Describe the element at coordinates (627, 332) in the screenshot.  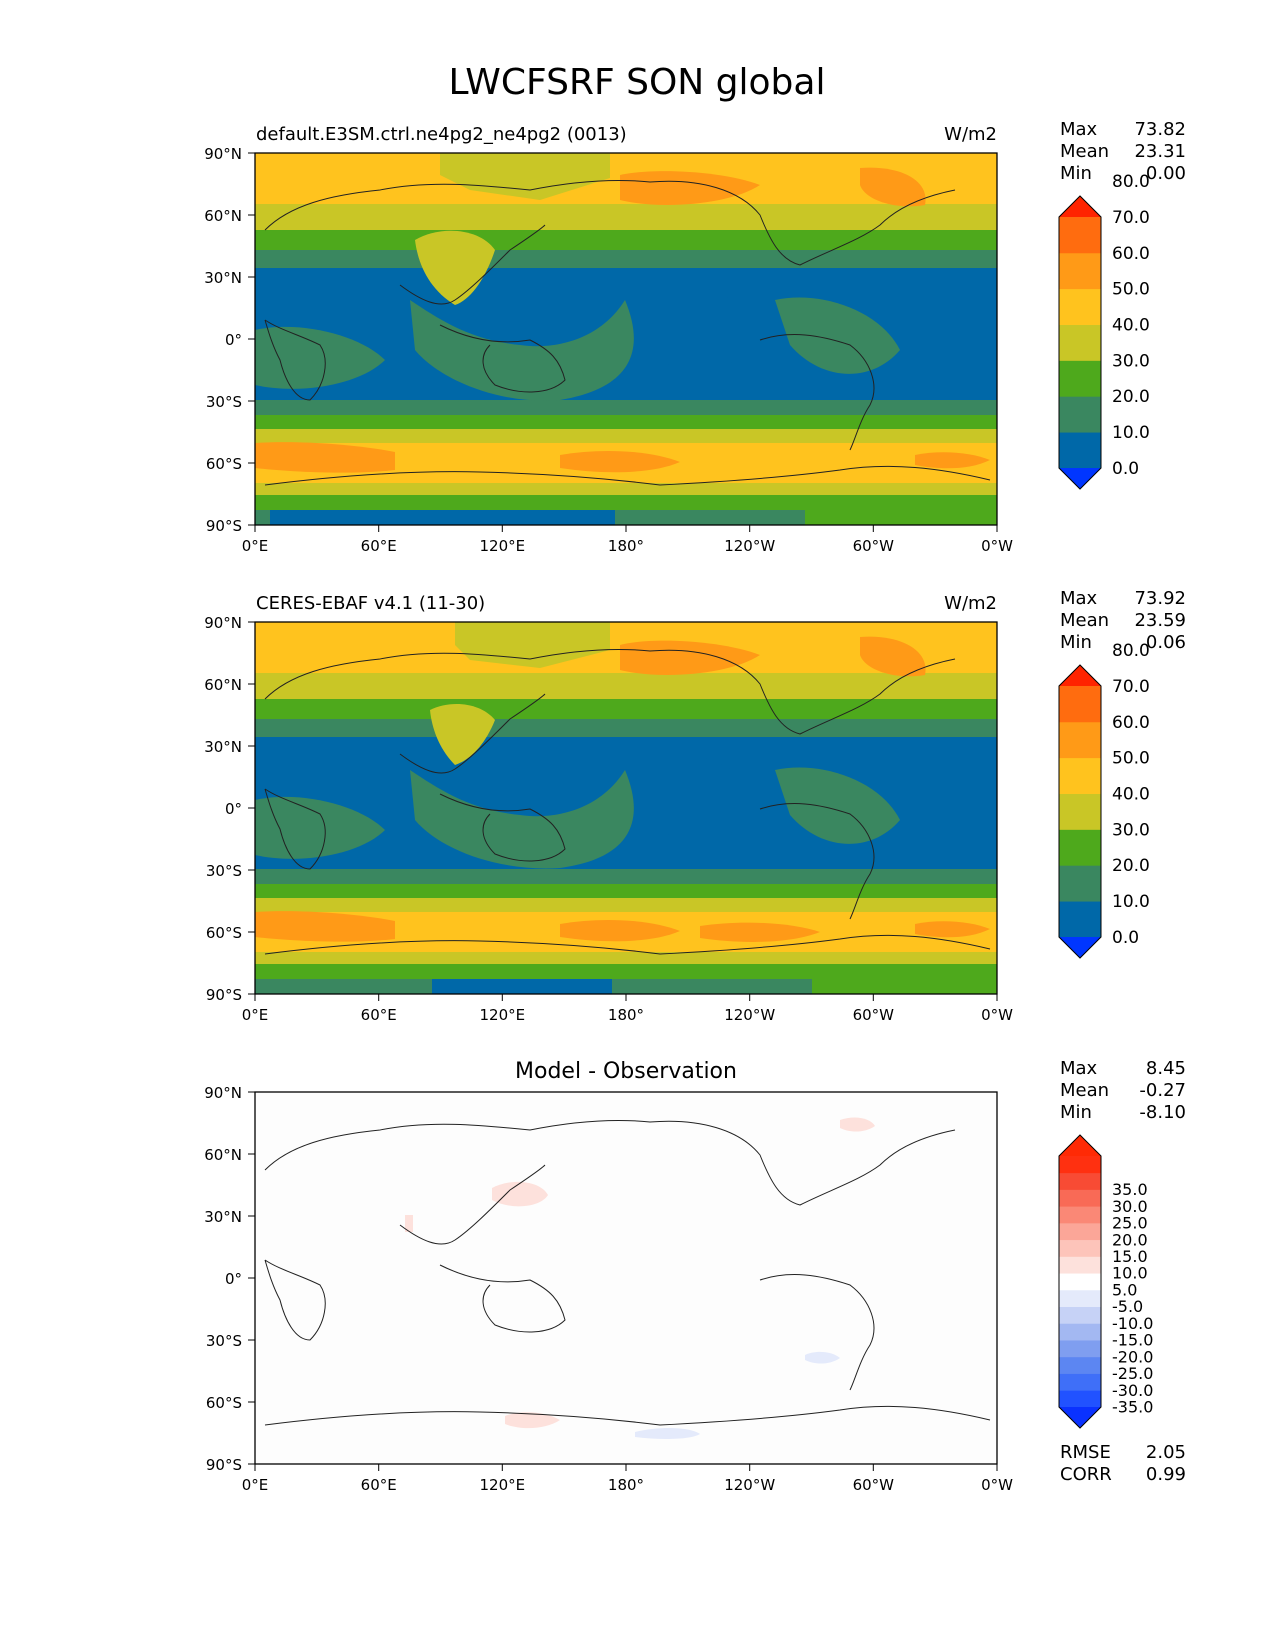
I see `coastlines-model` at that location.